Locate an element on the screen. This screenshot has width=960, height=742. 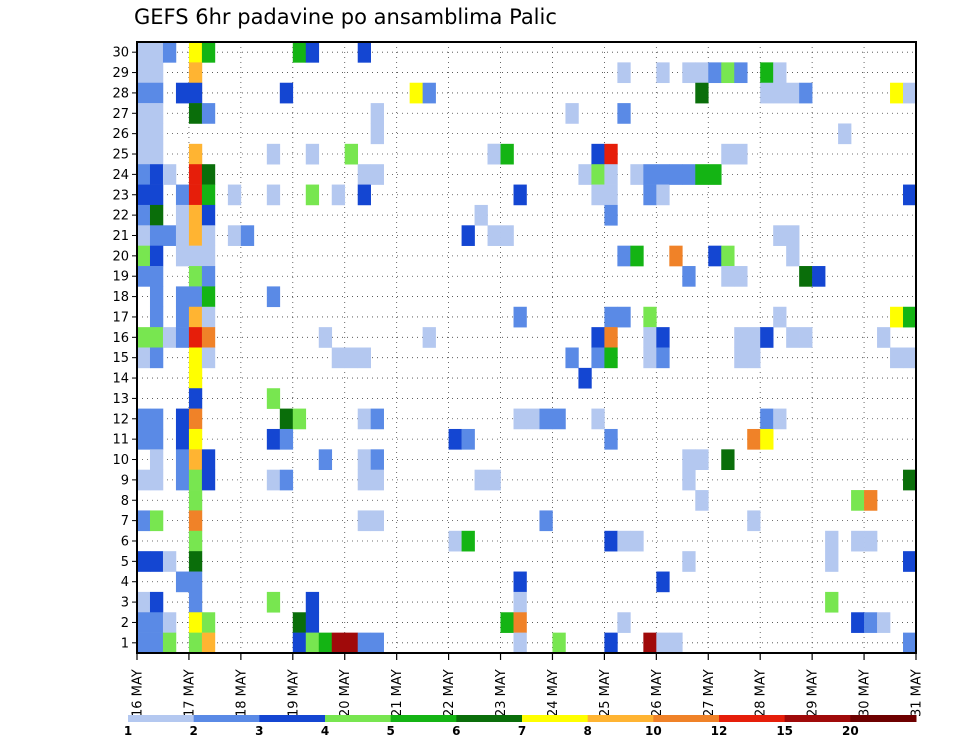
y-tick-label: 24 is located at coordinates (120, 175).